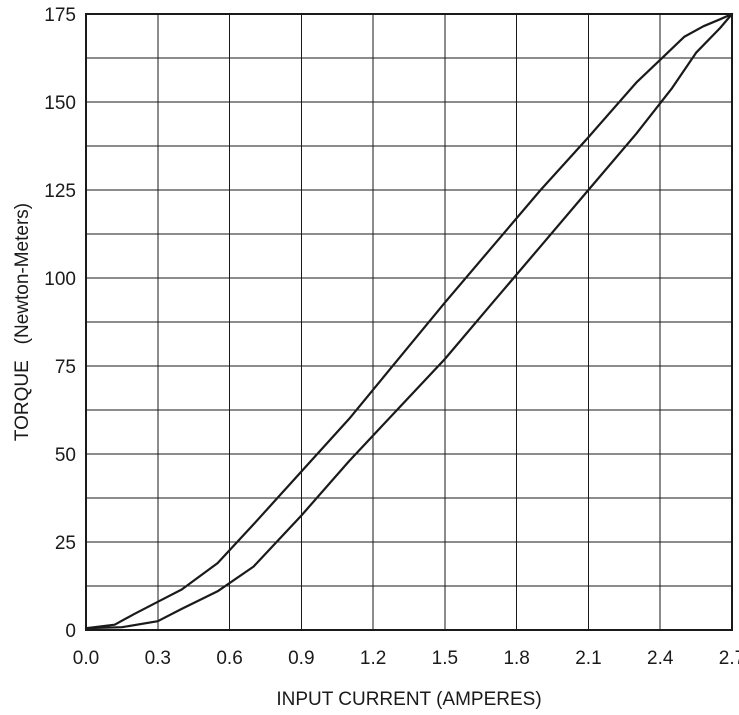 This screenshot has height=715, width=739. I want to click on x-axis-title: INPUT CURRENT (AMPERES), so click(408, 699).